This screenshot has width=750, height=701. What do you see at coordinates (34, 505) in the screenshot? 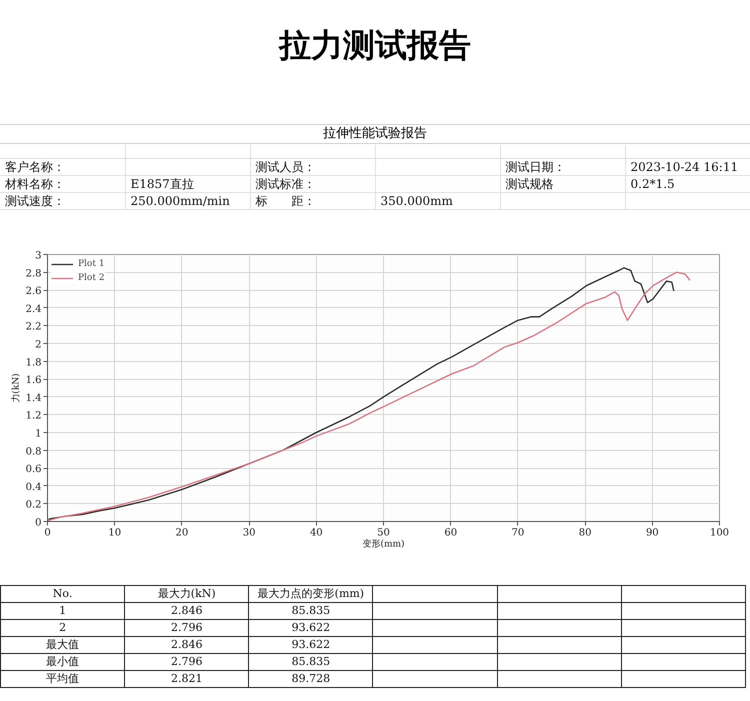
I see `y-tick-label: 0.2` at bounding box center [34, 505].